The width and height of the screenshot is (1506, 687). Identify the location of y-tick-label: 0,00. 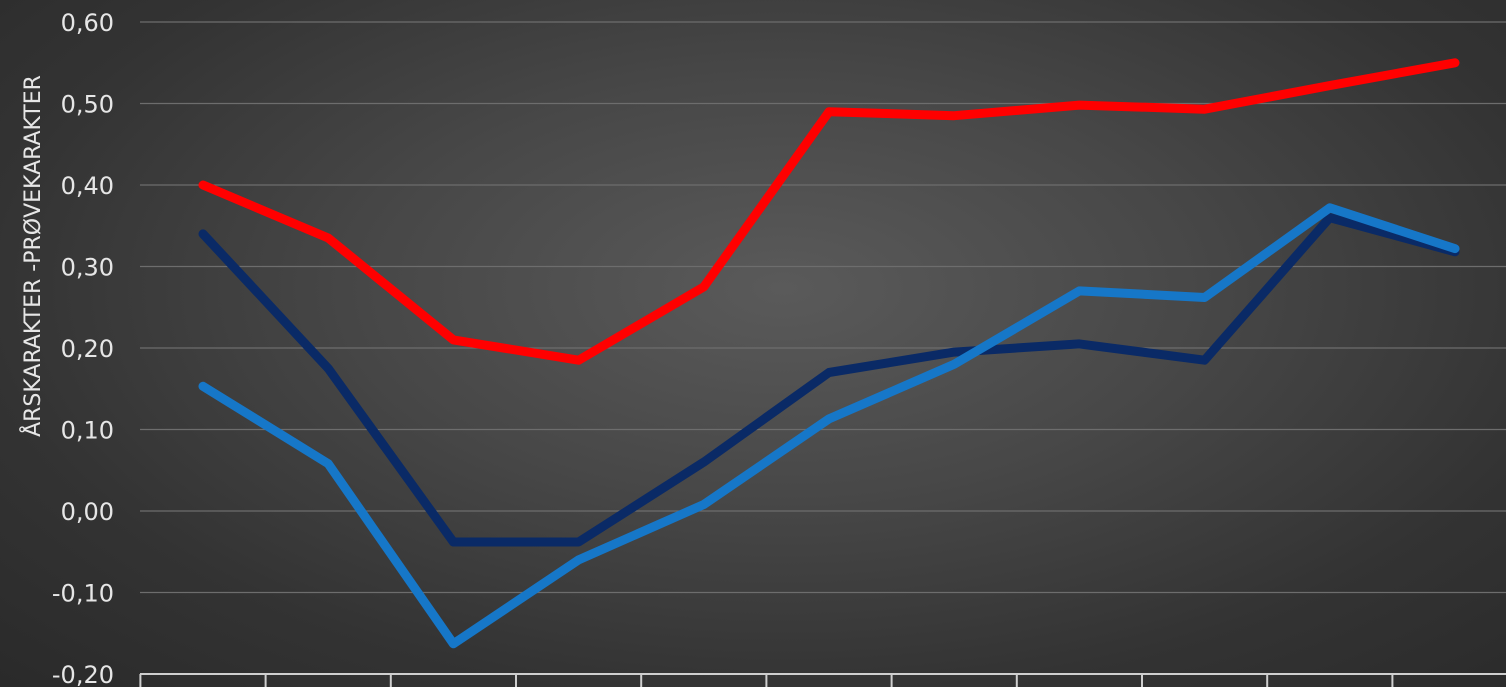
(87, 512).